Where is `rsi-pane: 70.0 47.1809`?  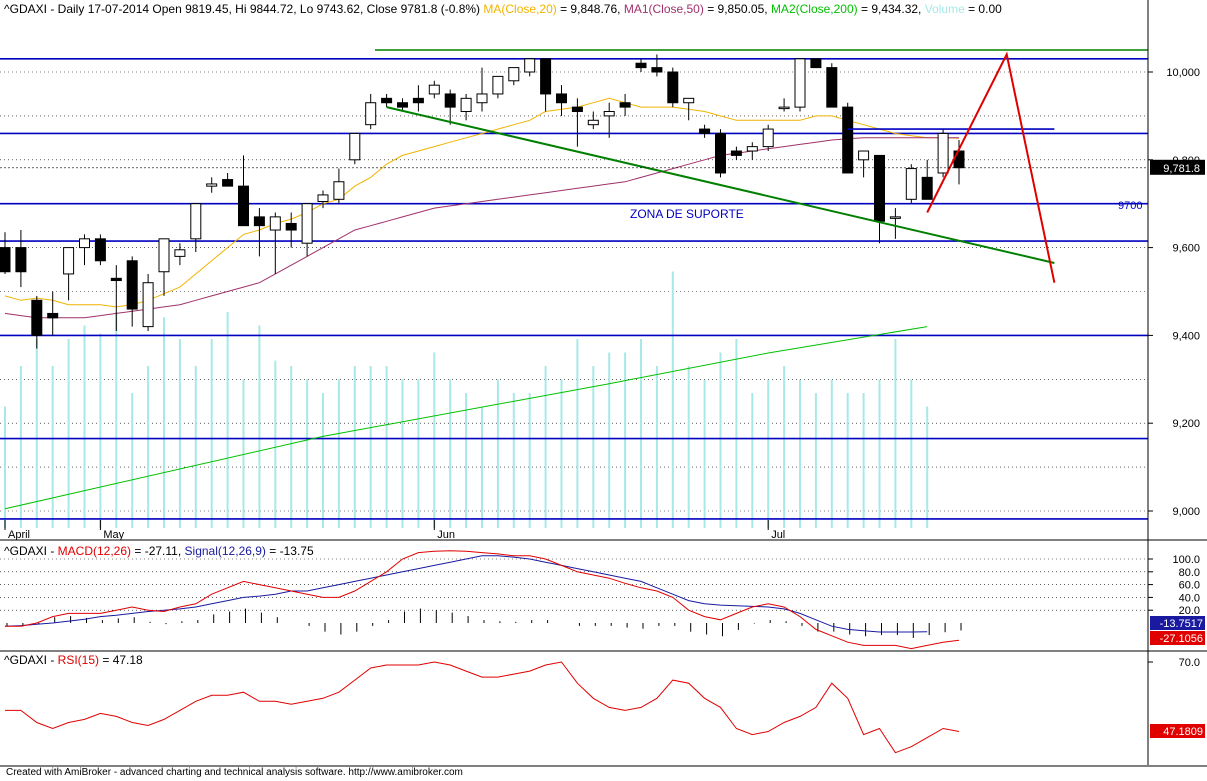 rsi-pane: 70.0 47.1809 is located at coordinates (605, 705).